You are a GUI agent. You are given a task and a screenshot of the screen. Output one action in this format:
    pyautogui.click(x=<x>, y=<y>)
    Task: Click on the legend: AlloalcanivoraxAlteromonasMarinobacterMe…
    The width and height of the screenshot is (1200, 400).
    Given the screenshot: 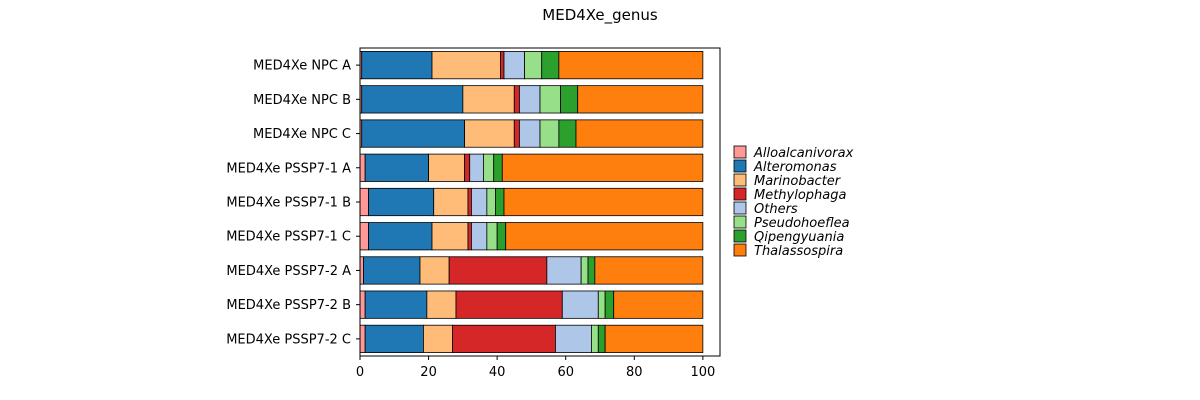 What is the action you would take?
    pyautogui.click(x=793, y=202)
    